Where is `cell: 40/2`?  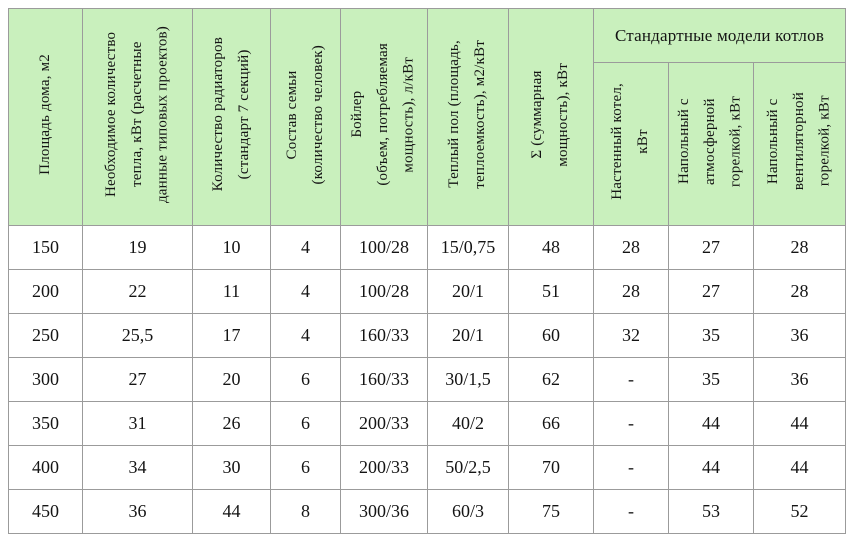 cell: 40/2 is located at coordinates (468, 423).